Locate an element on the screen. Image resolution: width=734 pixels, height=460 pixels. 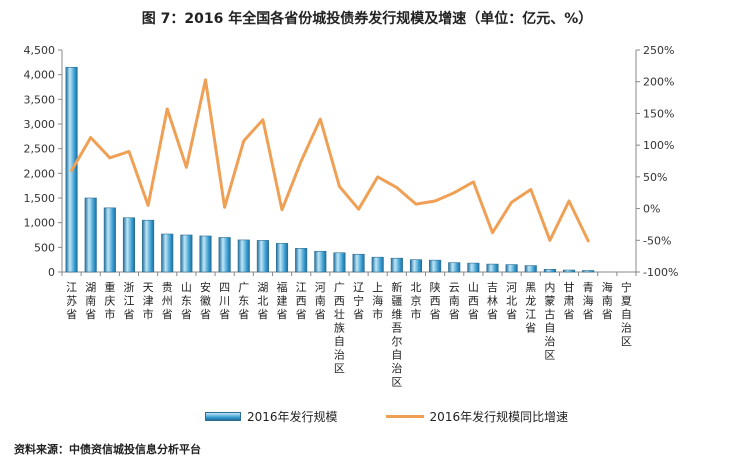
category-label: 贵州省 is located at coordinates (167, 301).